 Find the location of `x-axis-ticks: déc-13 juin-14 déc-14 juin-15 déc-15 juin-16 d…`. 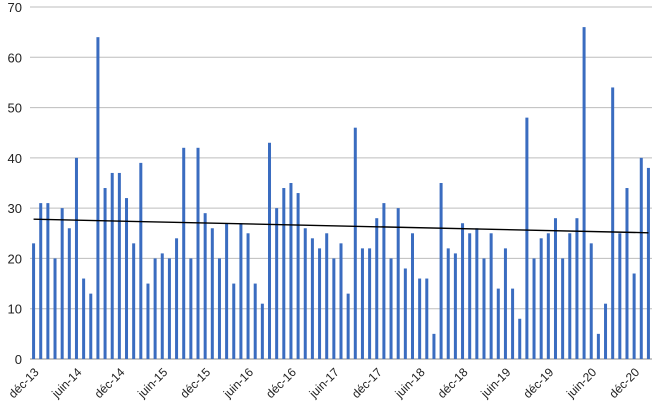

x-axis-ticks: déc-13 juin-14 déc-14 juin-15 déc-15 juin-16 d… is located at coordinates (324, 383).